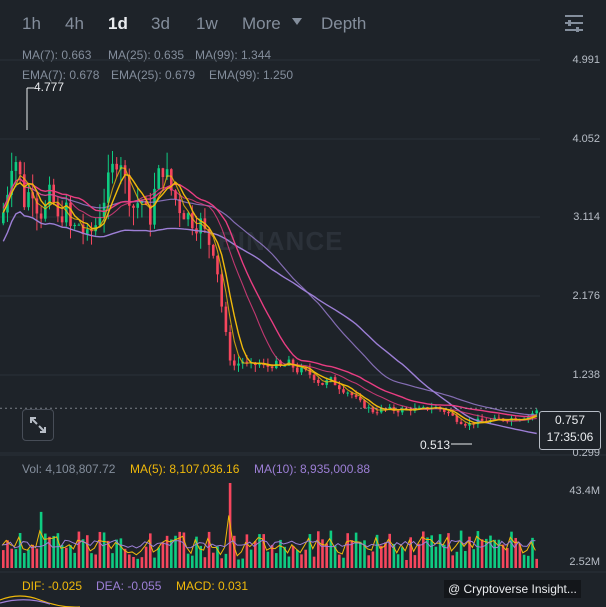 This screenshot has width=606, height=607. Describe the element at coordinates (160, 23) in the screenshot. I see `tab-3d: 3d` at that location.